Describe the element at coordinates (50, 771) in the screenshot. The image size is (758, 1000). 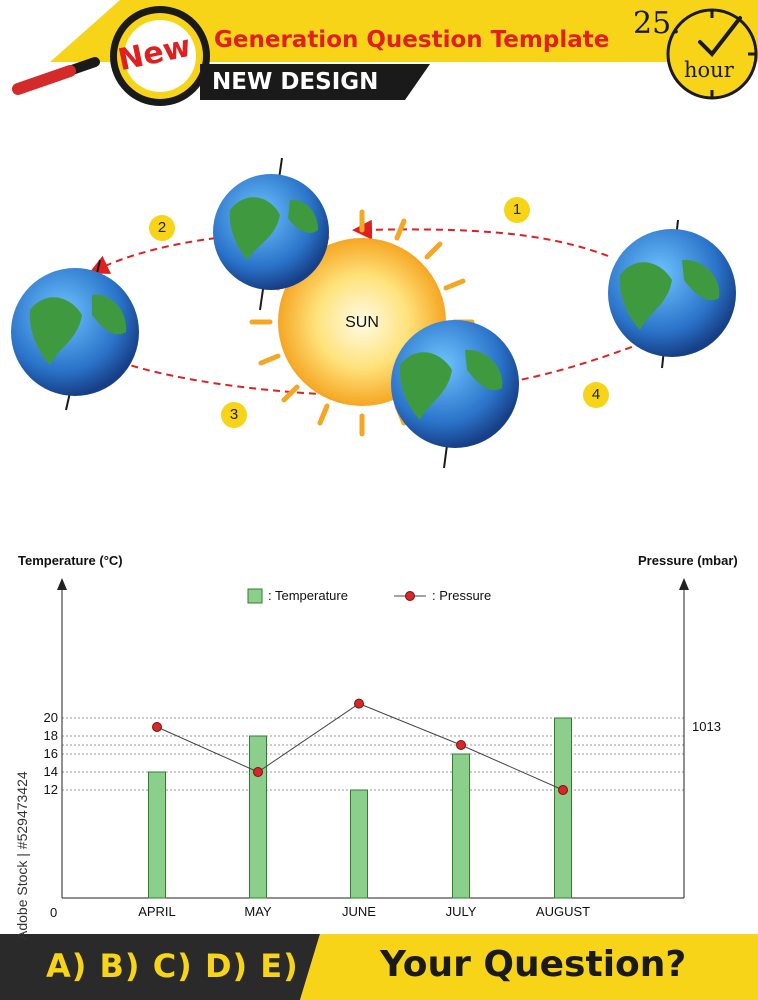
I see `y-tick-label: 14` at that location.